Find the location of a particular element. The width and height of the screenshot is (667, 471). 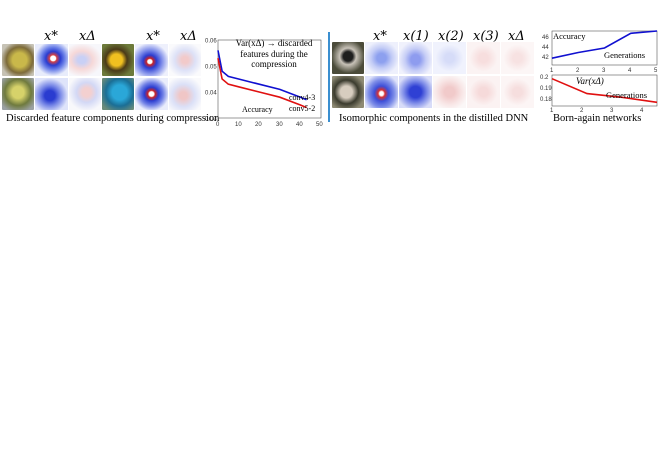

label-var-x-delta: Var(xΔ) is located at coordinates (590, 81).